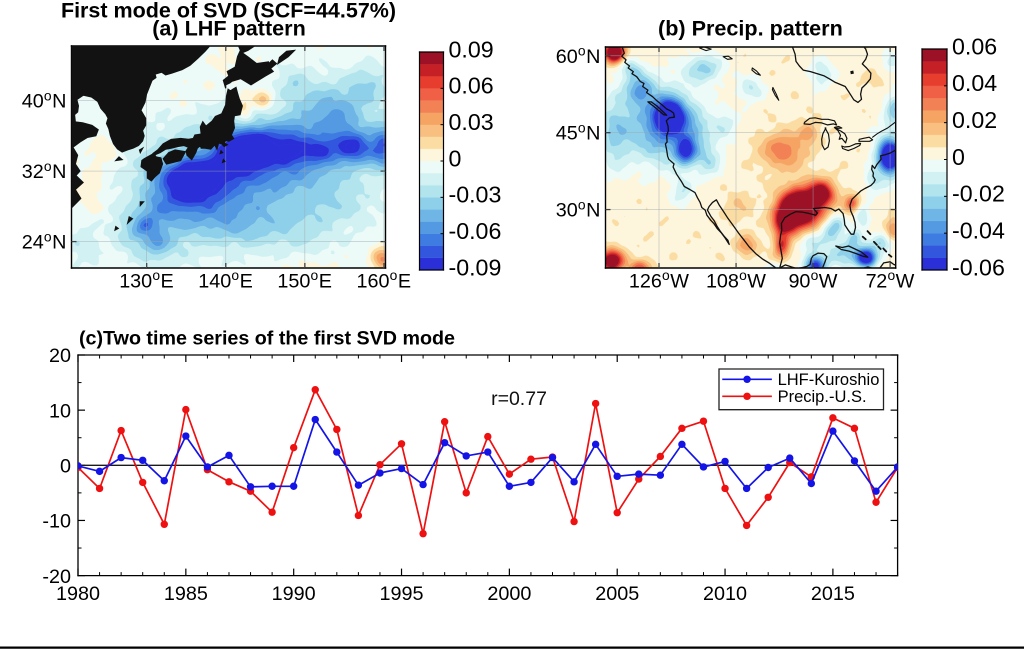 The image size is (1024, 649). Describe the element at coordinates (892, 279) in the screenshot. I see `svg-text:7 2 W: 7 2 W o` at that location.